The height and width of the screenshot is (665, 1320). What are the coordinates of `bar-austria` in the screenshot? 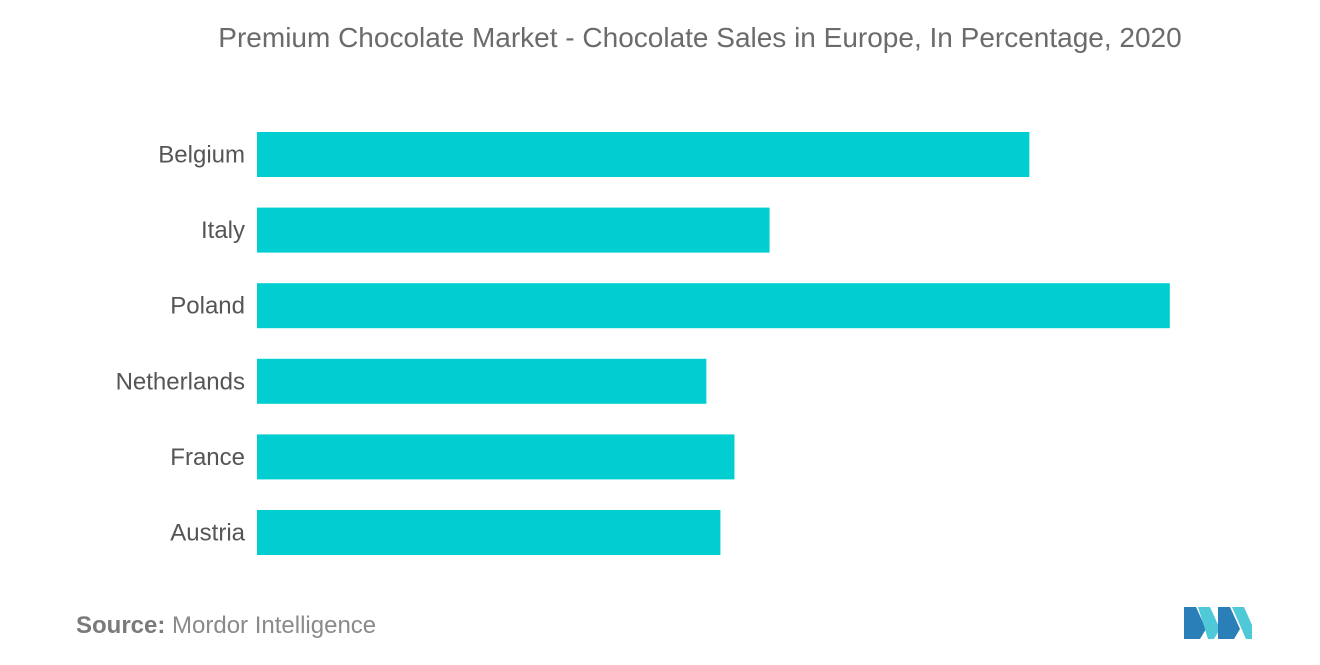 It's located at (489, 532).